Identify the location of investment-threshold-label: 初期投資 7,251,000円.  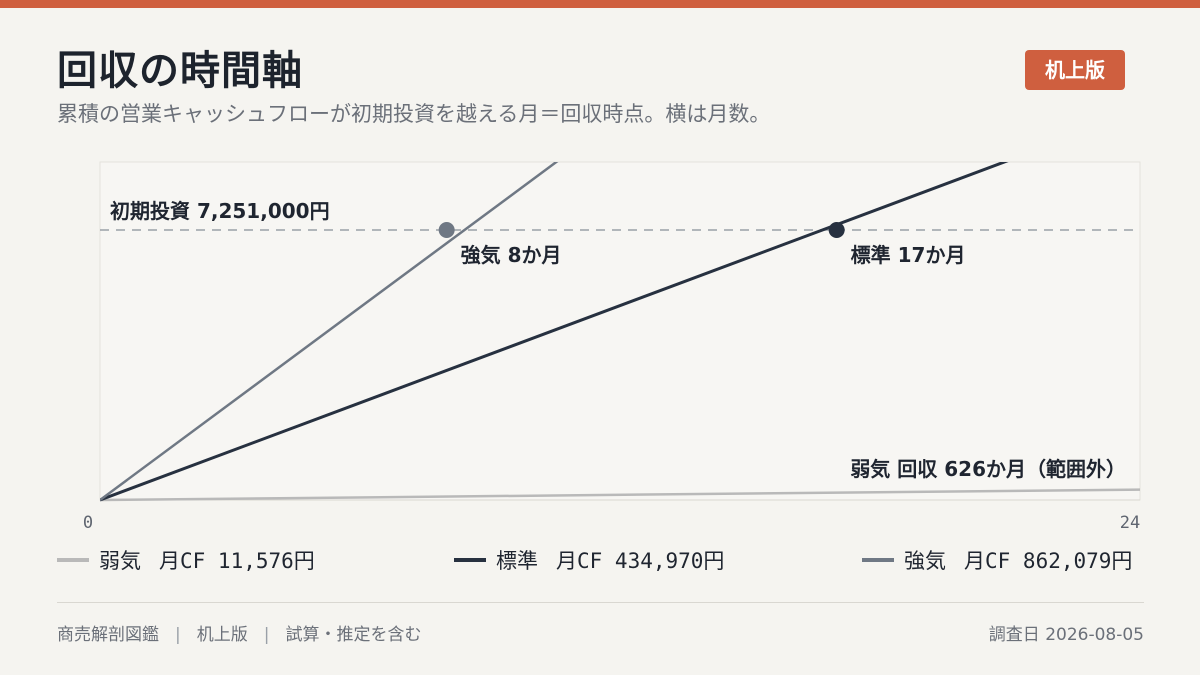
(220, 211).